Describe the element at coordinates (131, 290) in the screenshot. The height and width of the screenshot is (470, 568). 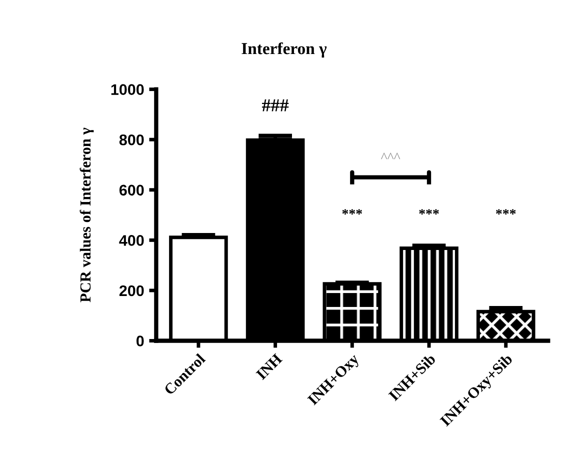
I see `y-tick-label: 200` at that location.